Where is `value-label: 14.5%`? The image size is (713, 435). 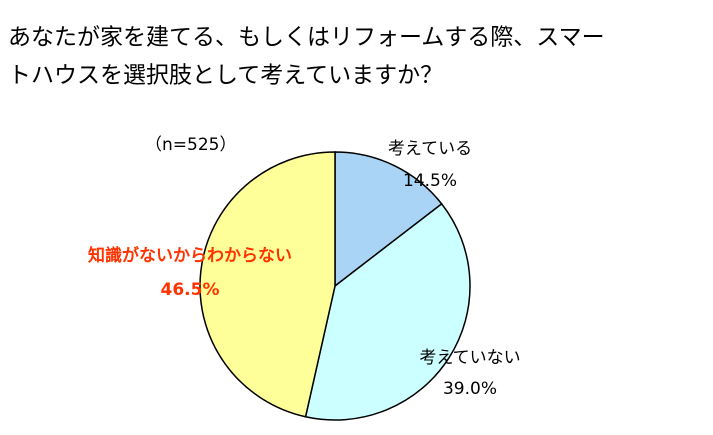 value-label: 14.5% is located at coordinates (430, 181).